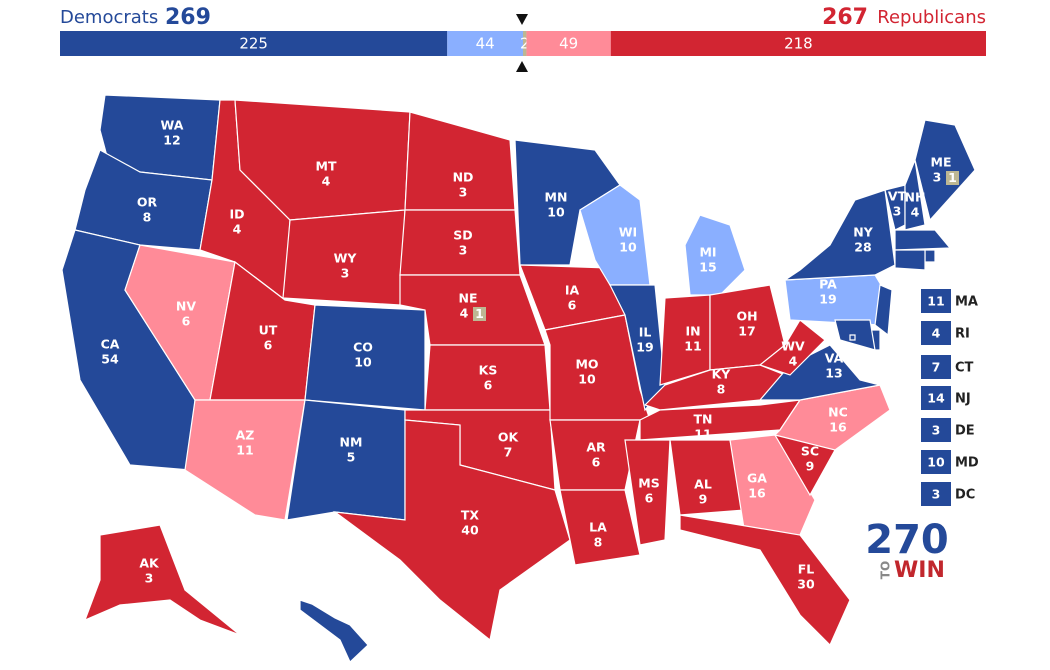 Image resolution: width=1050 pixels, height=670 pixels. I want to click on callout-votes: 7, so click(936, 367).